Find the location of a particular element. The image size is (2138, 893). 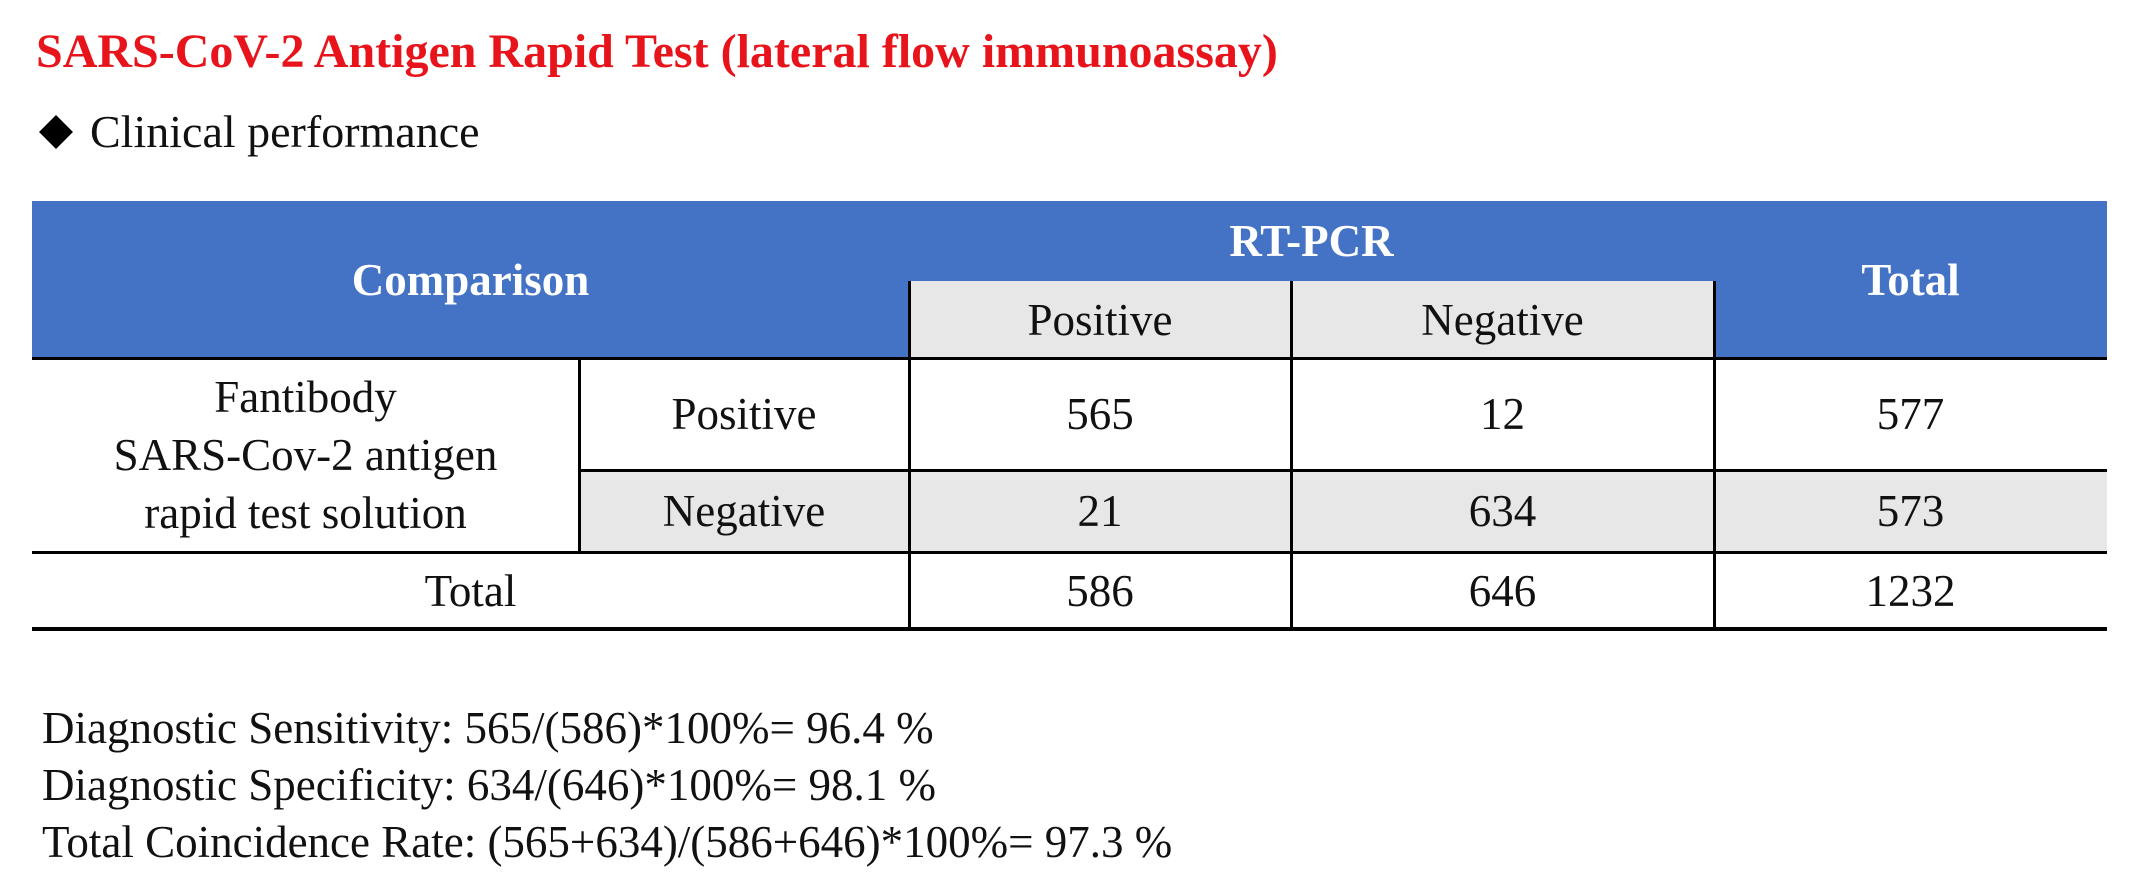

row-negative-label: Negative is located at coordinates (744, 511).